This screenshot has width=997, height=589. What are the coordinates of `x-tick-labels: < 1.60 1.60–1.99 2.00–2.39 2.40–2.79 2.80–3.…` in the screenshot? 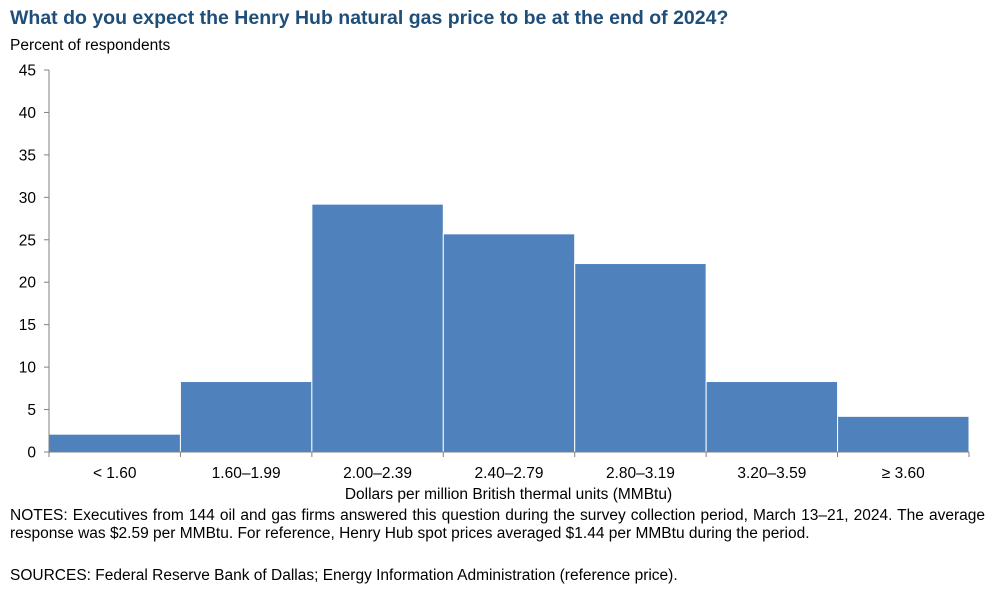 It's located at (509, 467).